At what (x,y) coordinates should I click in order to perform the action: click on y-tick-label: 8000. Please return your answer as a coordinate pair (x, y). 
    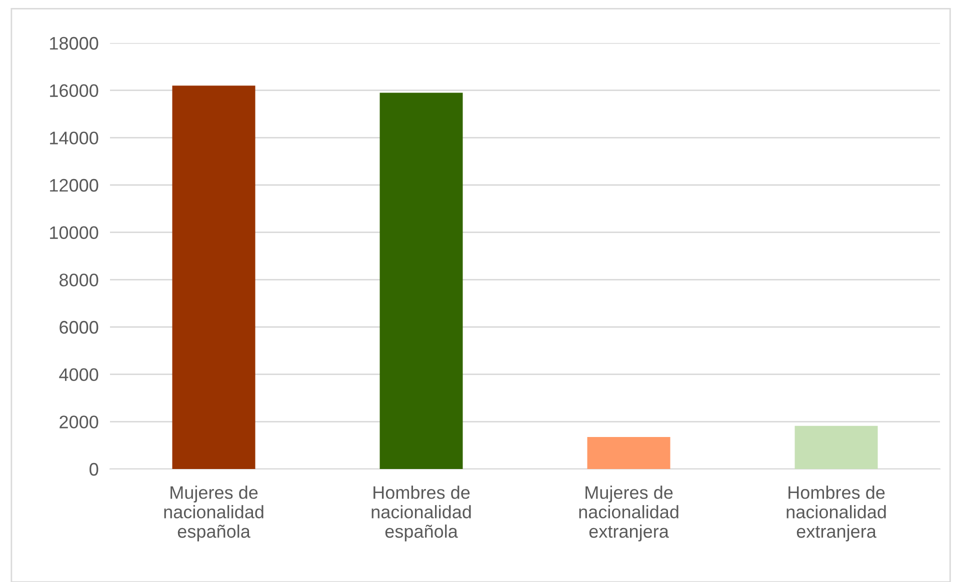
    Looking at the image, I should click on (79, 280).